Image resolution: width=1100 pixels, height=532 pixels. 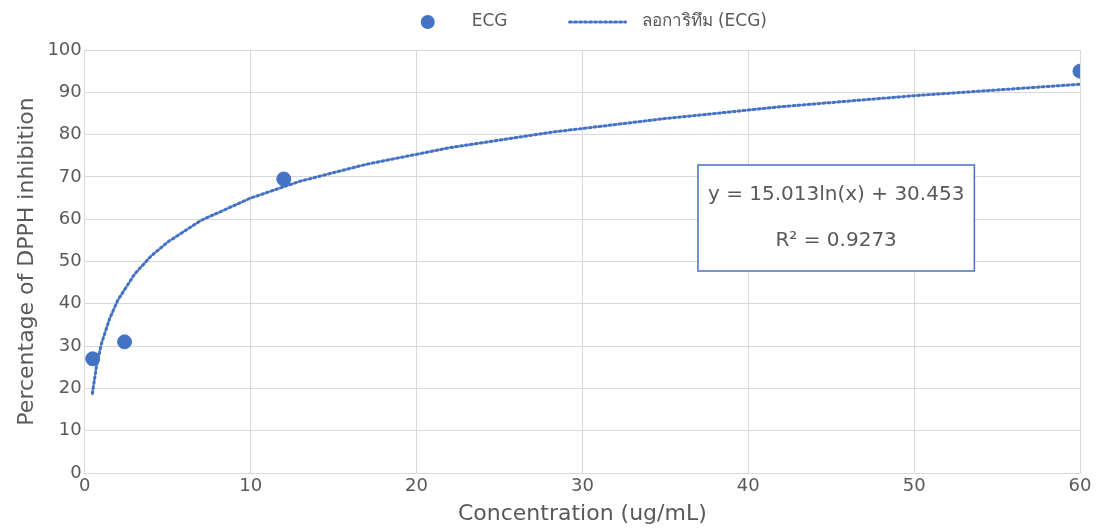 What do you see at coordinates (416, 485) in the screenshot?
I see `x-tick-label: 20` at bounding box center [416, 485].